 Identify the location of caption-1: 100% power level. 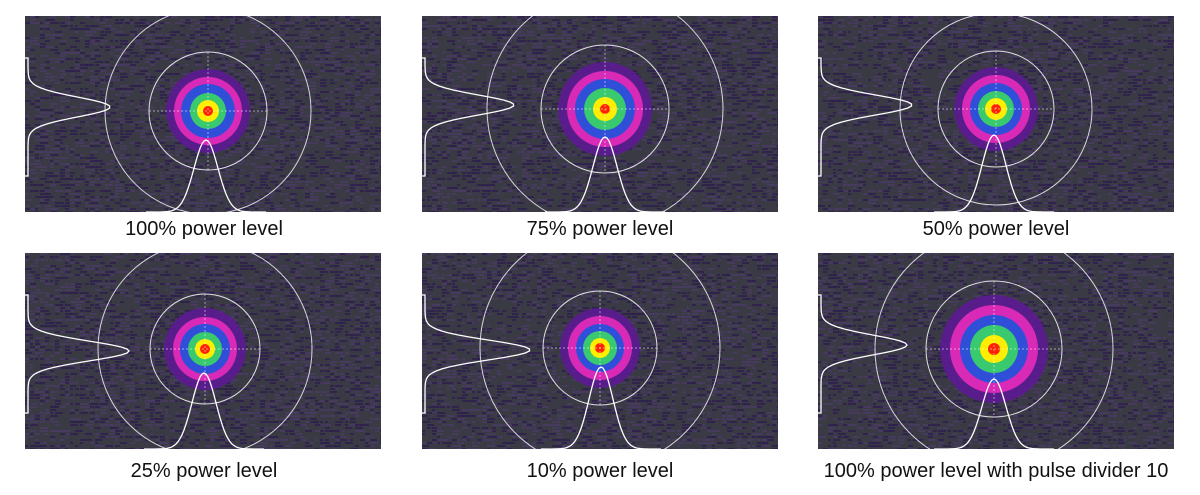
(204, 229).